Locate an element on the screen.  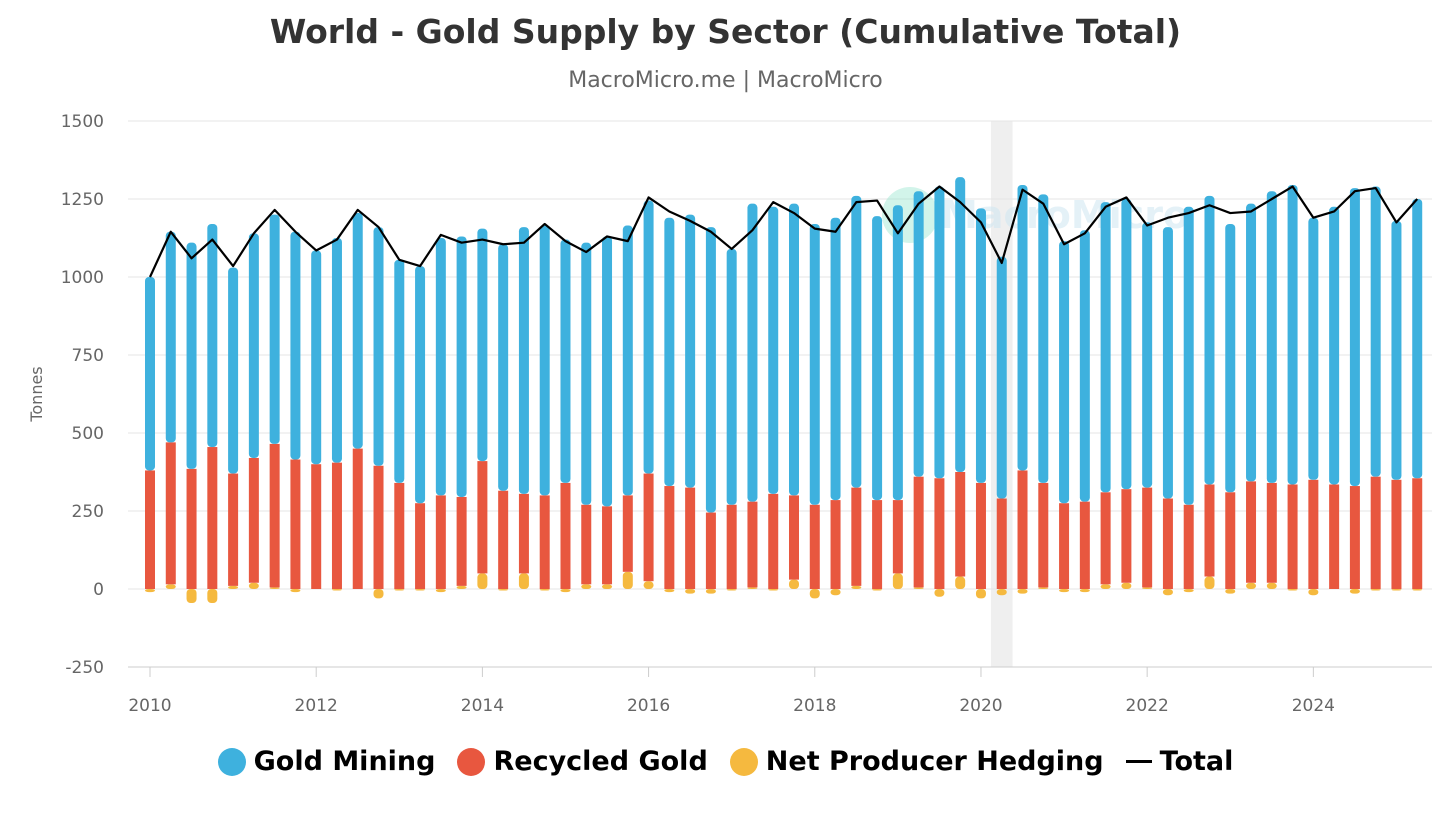
legend-item-gold-mining: Gold Mining is located at coordinates (326, 761).